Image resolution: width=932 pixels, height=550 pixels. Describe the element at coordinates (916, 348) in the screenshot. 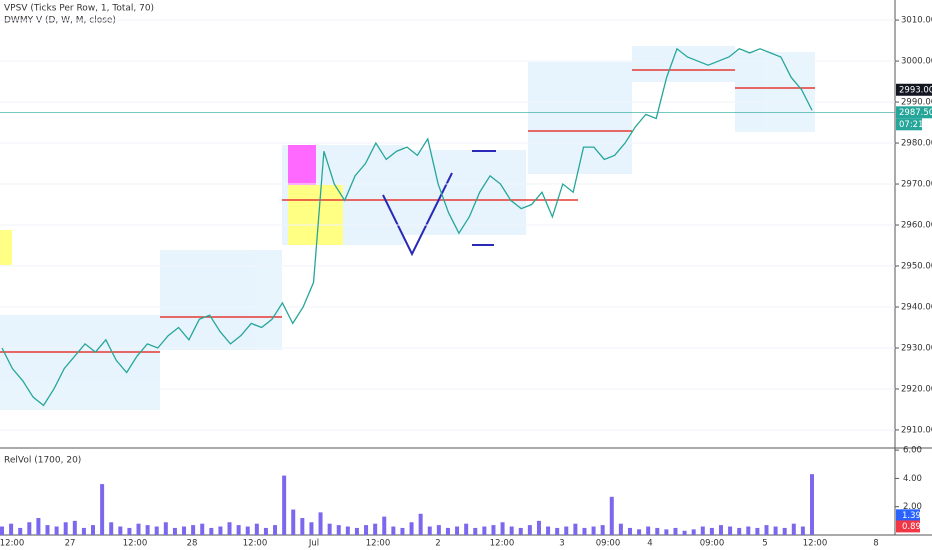

I see `y-tick-label: 2930.00` at that location.